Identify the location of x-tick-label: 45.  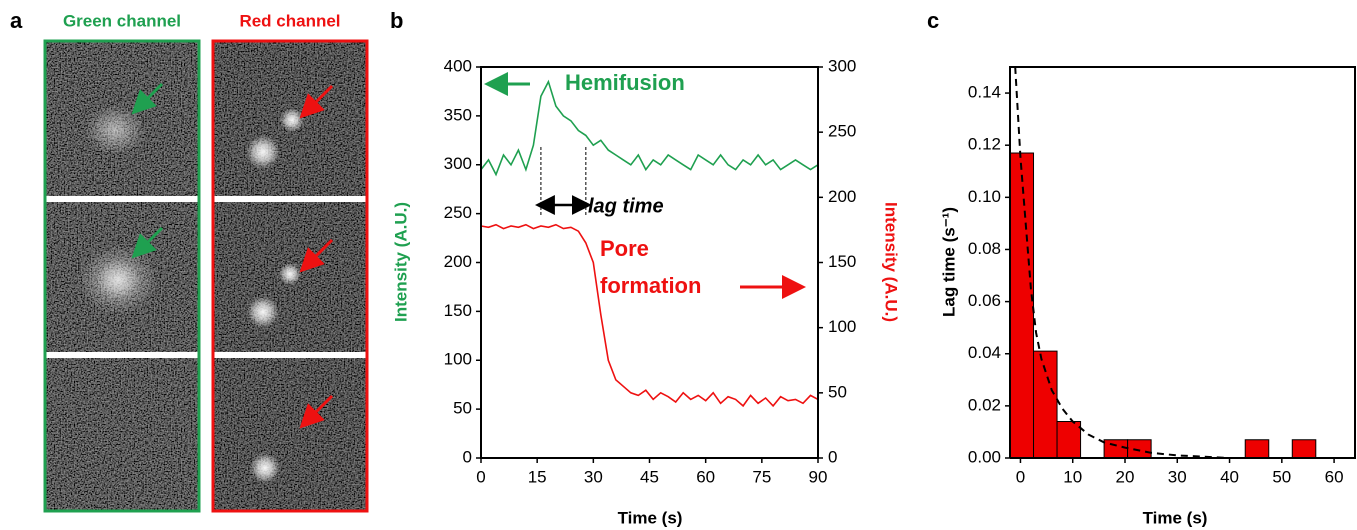
(649, 476).